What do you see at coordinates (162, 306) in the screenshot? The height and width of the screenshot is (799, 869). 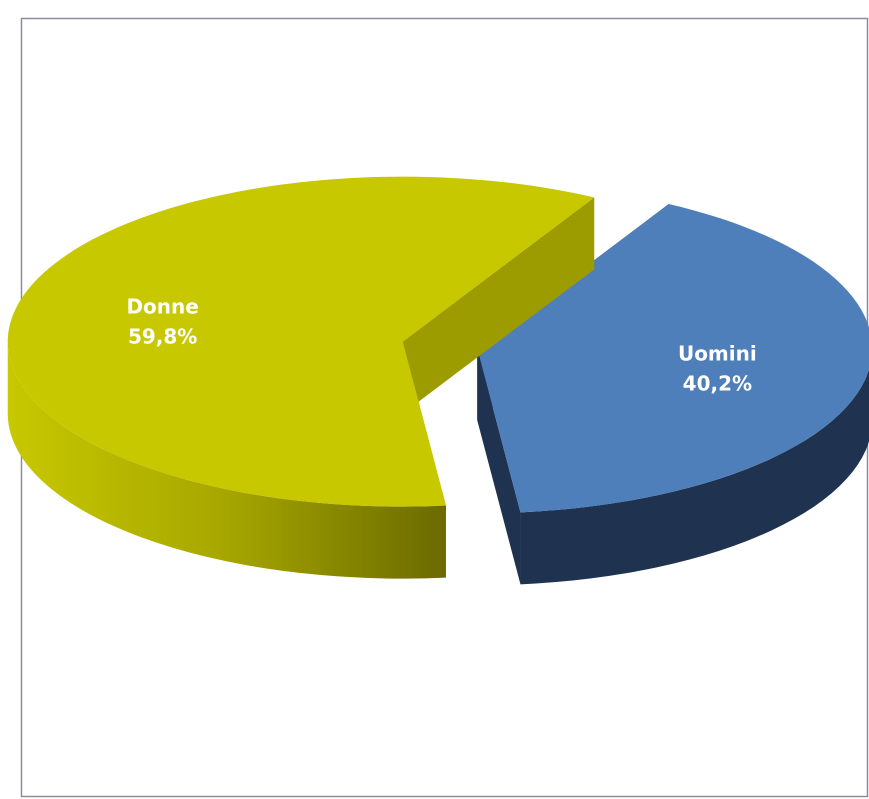 I see `pie-label-donne-name: Donne` at bounding box center [162, 306].